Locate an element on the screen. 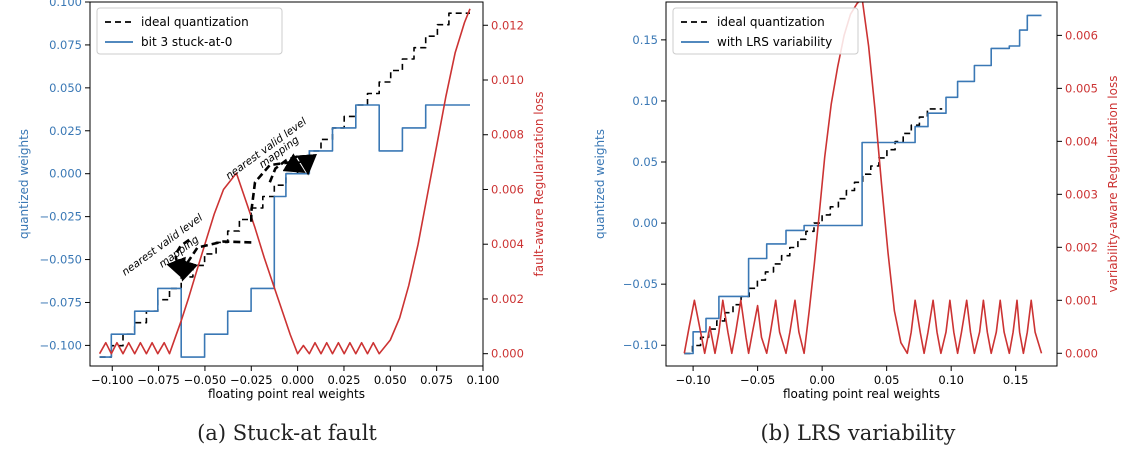 Image resolution: width=1144 pixels, height=453 pixels. y-left-tick-label: −0.10 is located at coordinates (640, 345).